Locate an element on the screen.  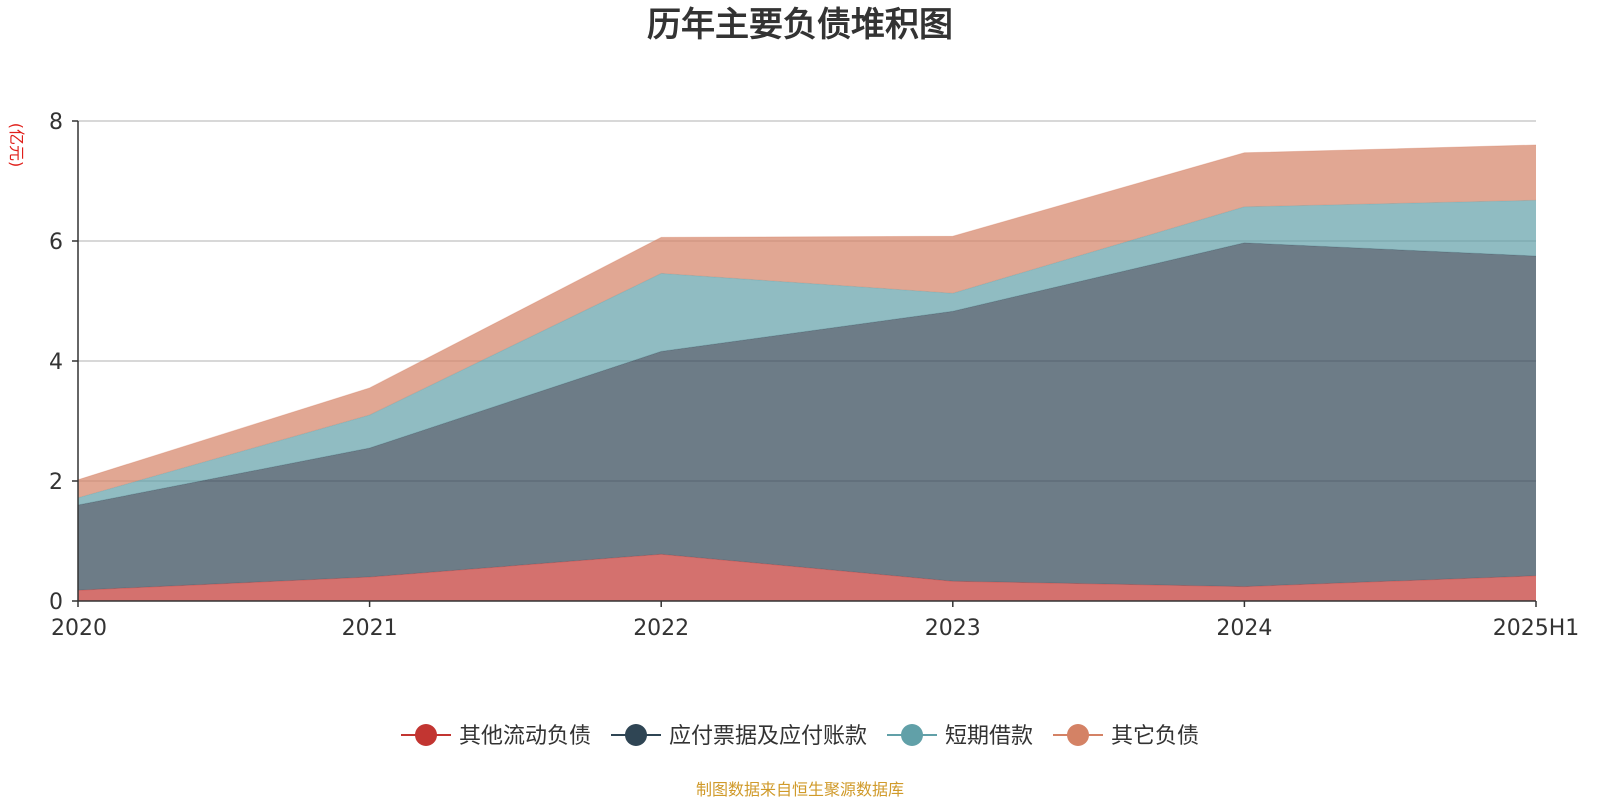
y-tick-label: 6 is located at coordinates (56, 242).